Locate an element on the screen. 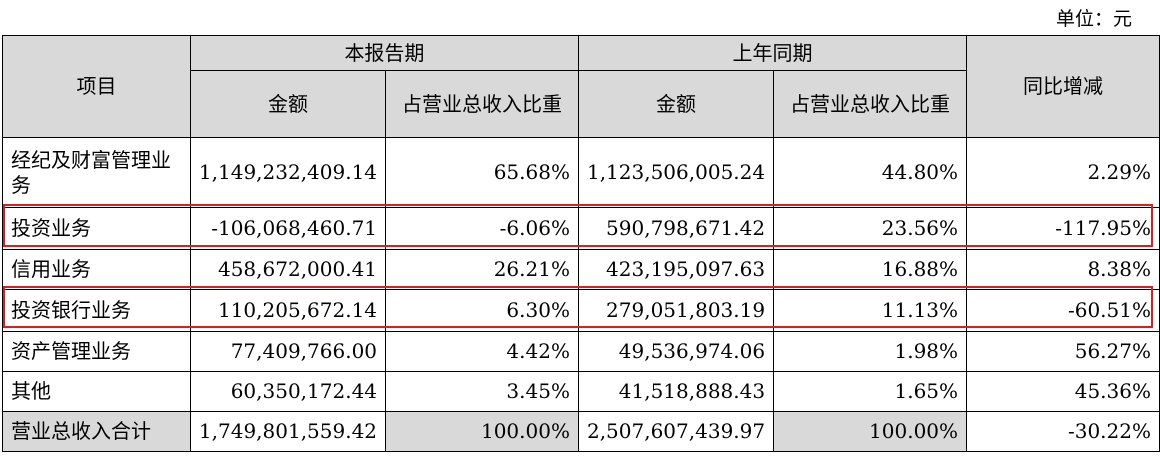 This screenshot has width=1160, height=458. yoy-change: -30.22% is located at coordinates (1063, 431).